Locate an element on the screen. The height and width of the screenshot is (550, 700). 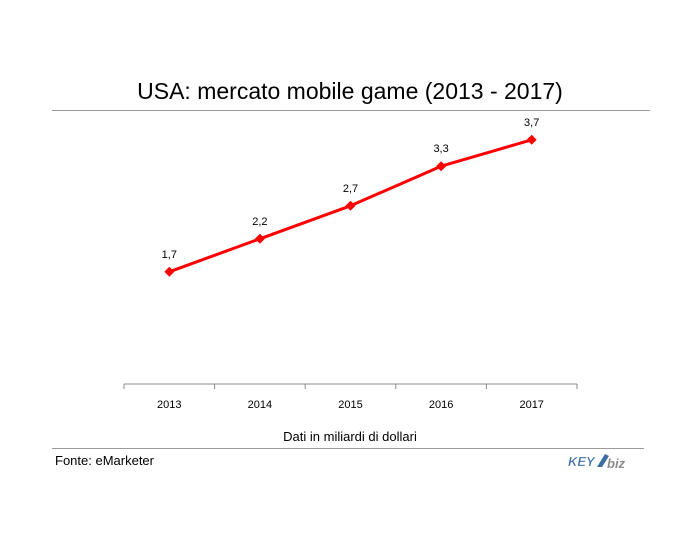
data-label: 3,7 is located at coordinates (531, 123).